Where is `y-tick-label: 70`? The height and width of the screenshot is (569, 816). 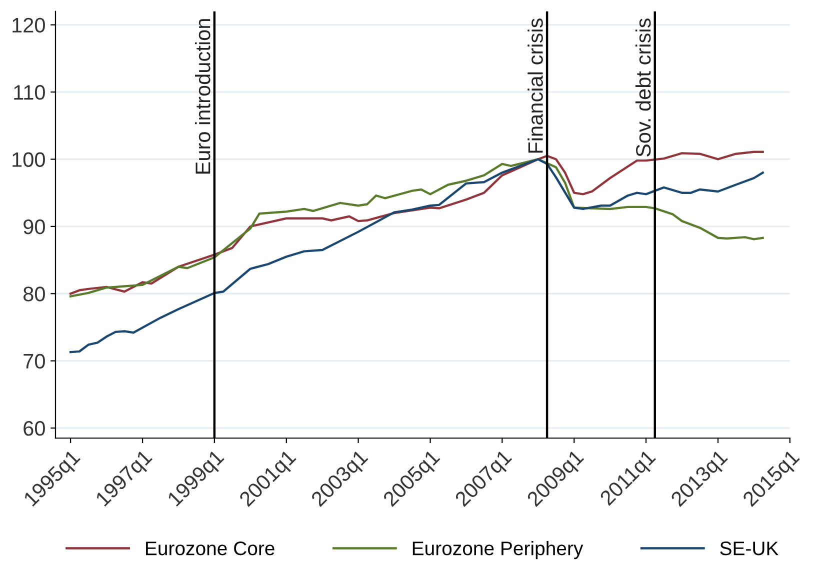 y-tick-label: 70 is located at coordinates (34, 361).